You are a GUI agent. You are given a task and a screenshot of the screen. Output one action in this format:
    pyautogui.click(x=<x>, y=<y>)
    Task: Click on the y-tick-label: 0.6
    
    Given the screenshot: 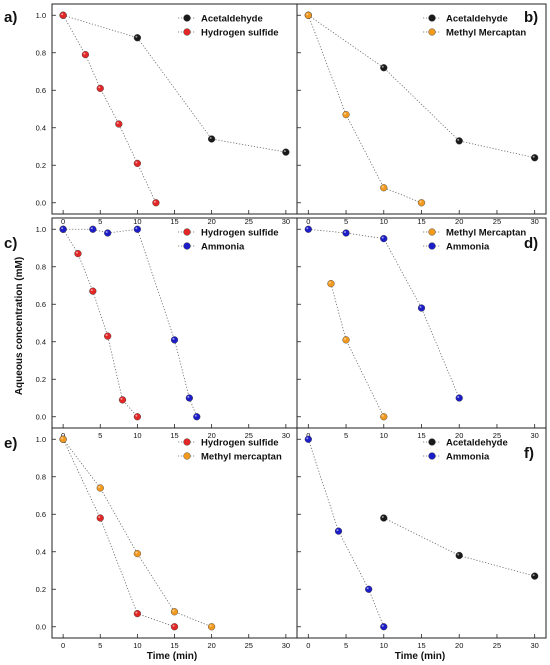 What is the action you would take?
    pyautogui.click(x=41, y=90)
    